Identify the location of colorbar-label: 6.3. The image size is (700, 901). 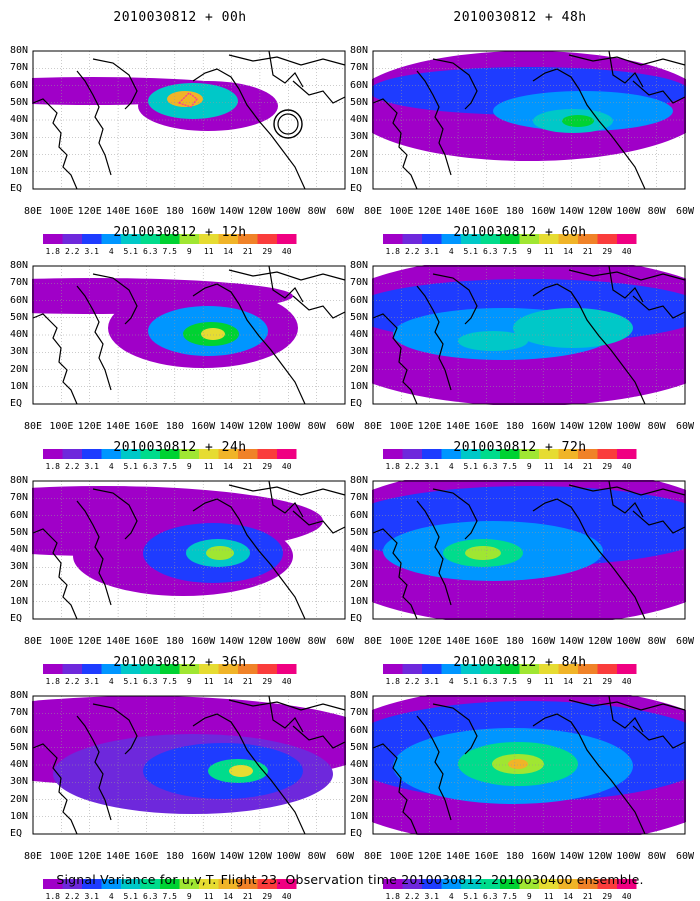
(490, 681).